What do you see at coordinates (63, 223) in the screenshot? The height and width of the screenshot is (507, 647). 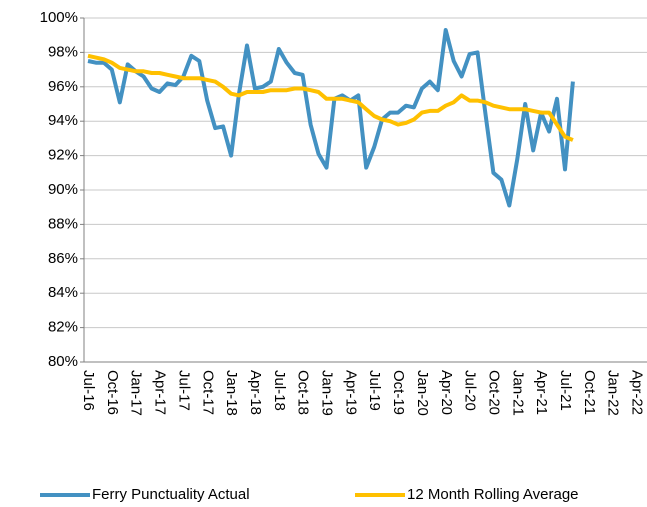 I see `y-tick-label: 88%` at bounding box center [63, 223].